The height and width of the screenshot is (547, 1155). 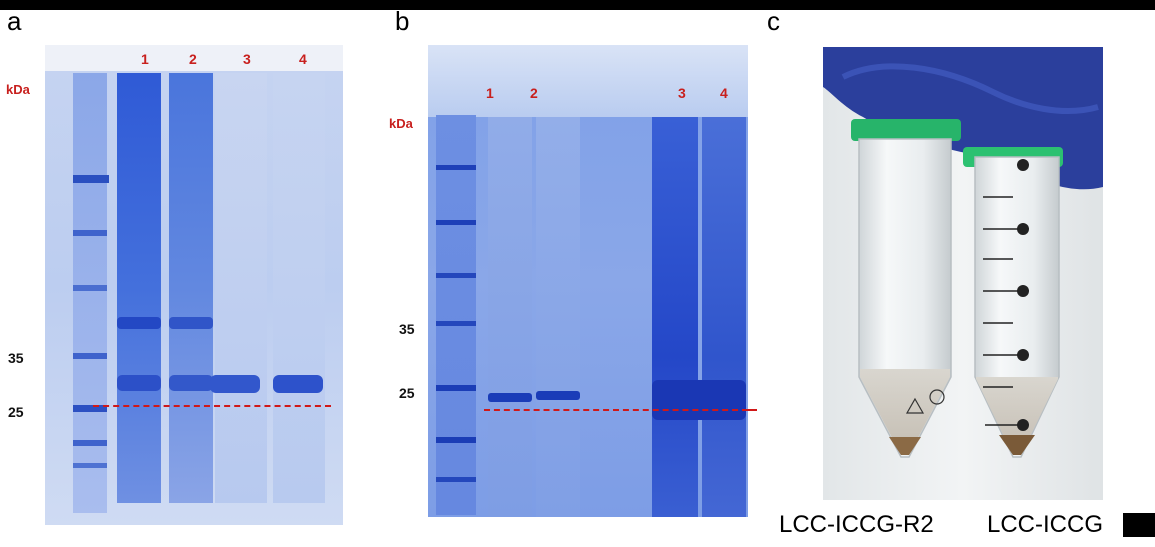 I want to click on tube-1-cap, so click(x=906, y=130).